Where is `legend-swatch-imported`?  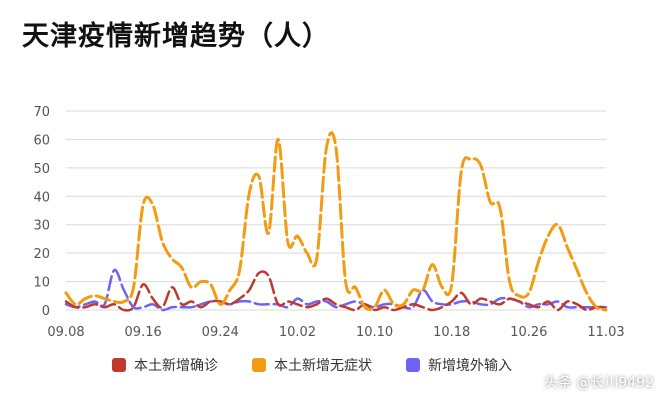
legend-swatch-imported is located at coordinates (413, 365).